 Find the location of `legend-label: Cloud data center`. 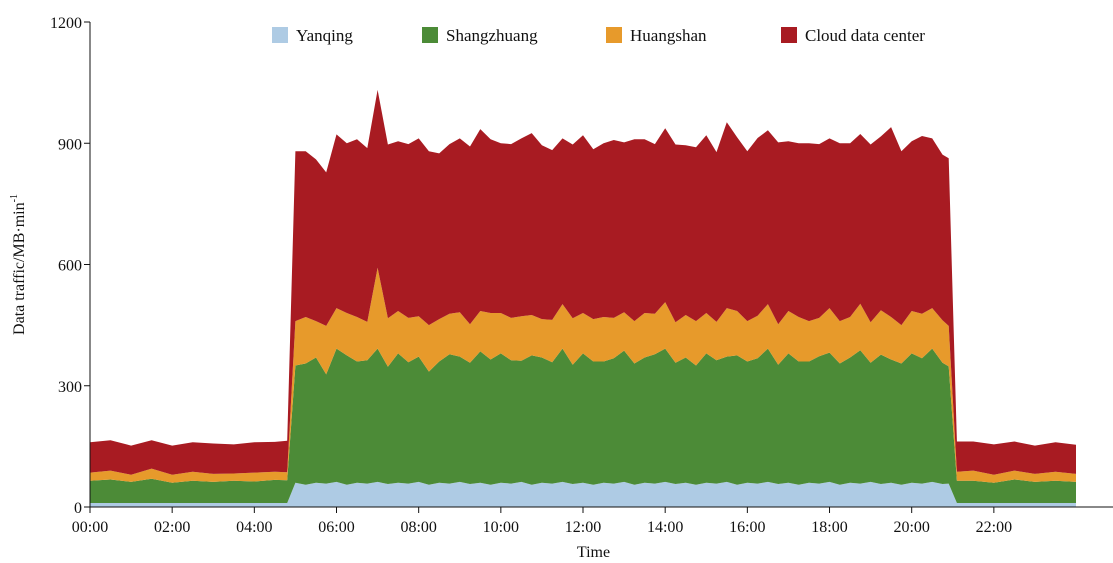

legend-label: Cloud data center is located at coordinates (865, 35).